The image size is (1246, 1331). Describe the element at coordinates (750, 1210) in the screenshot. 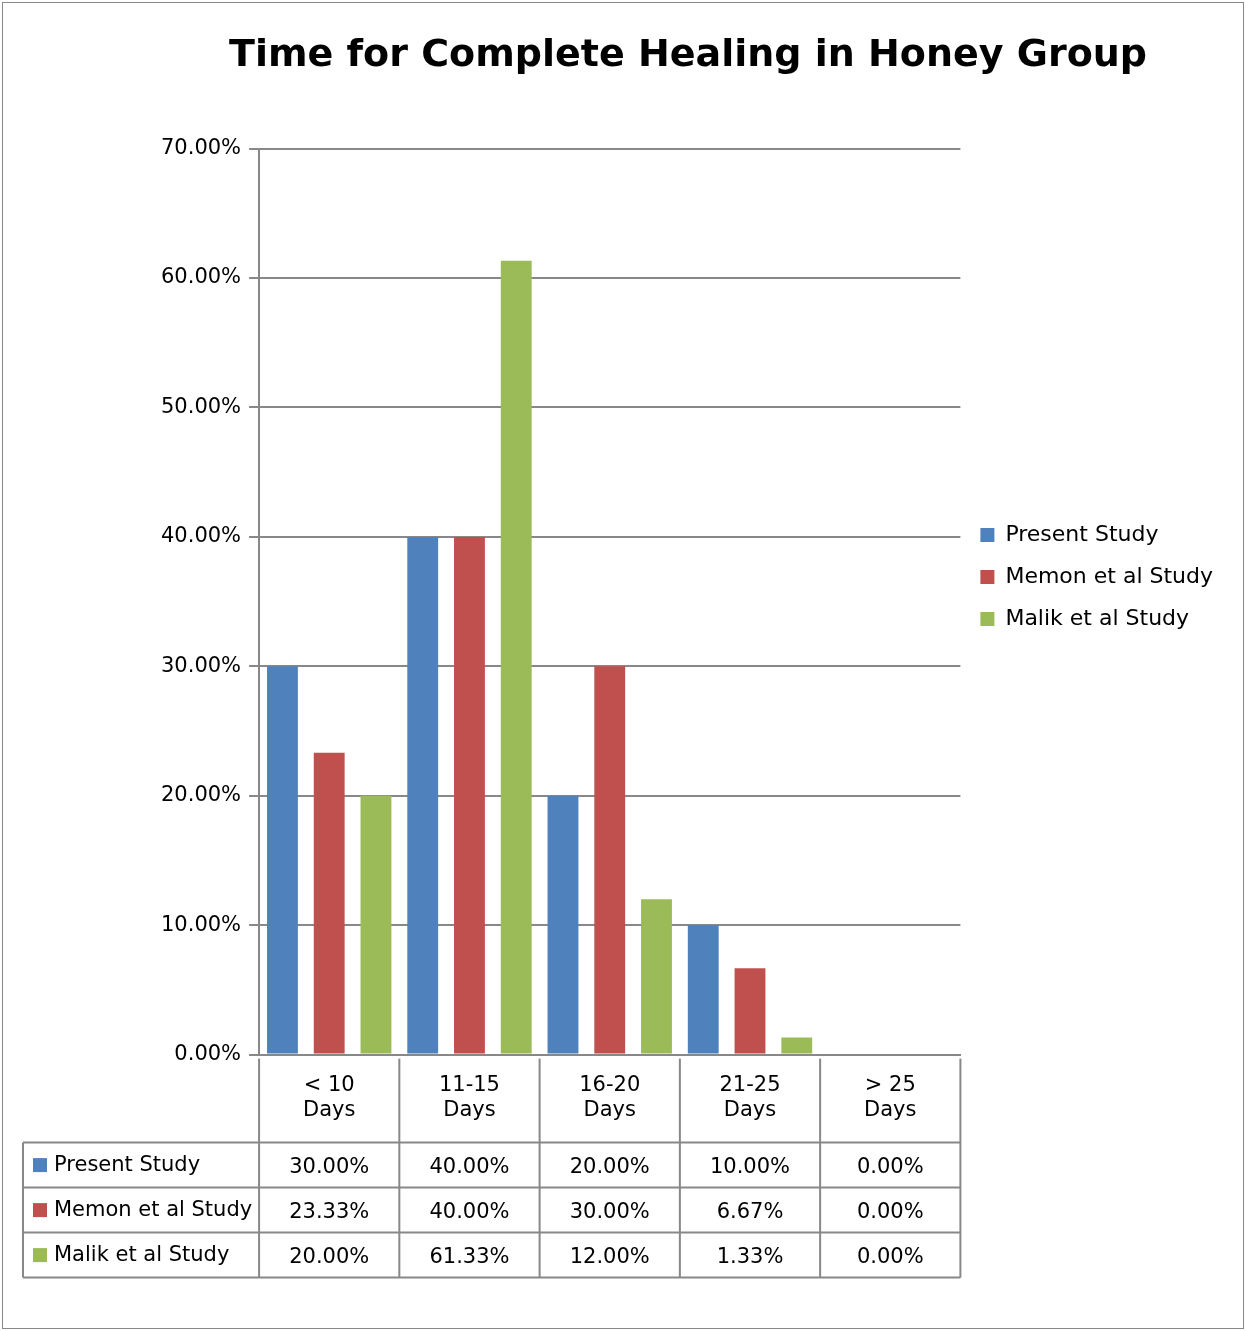

I see `data-label: 6.67%` at that location.